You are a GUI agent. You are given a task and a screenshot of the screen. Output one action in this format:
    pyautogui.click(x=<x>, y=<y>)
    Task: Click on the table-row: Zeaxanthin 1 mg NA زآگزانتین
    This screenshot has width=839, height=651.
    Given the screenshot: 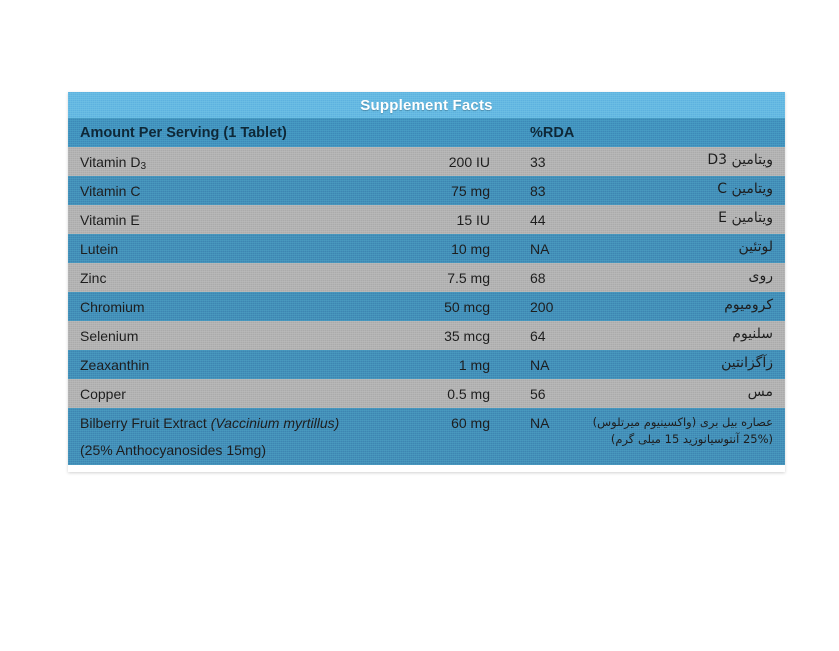 What is the action you would take?
    pyautogui.click(x=426, y=364)
    